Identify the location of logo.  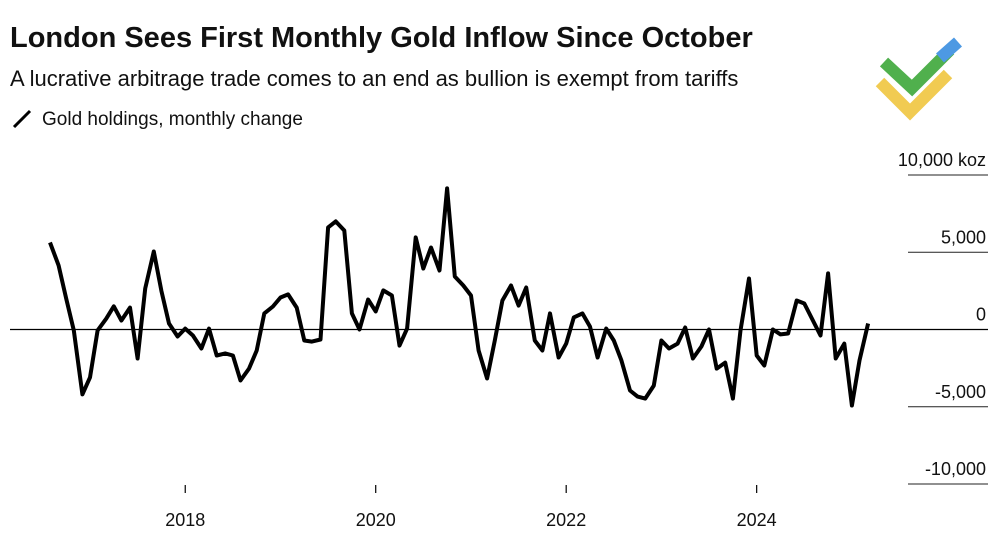
(918, 79).